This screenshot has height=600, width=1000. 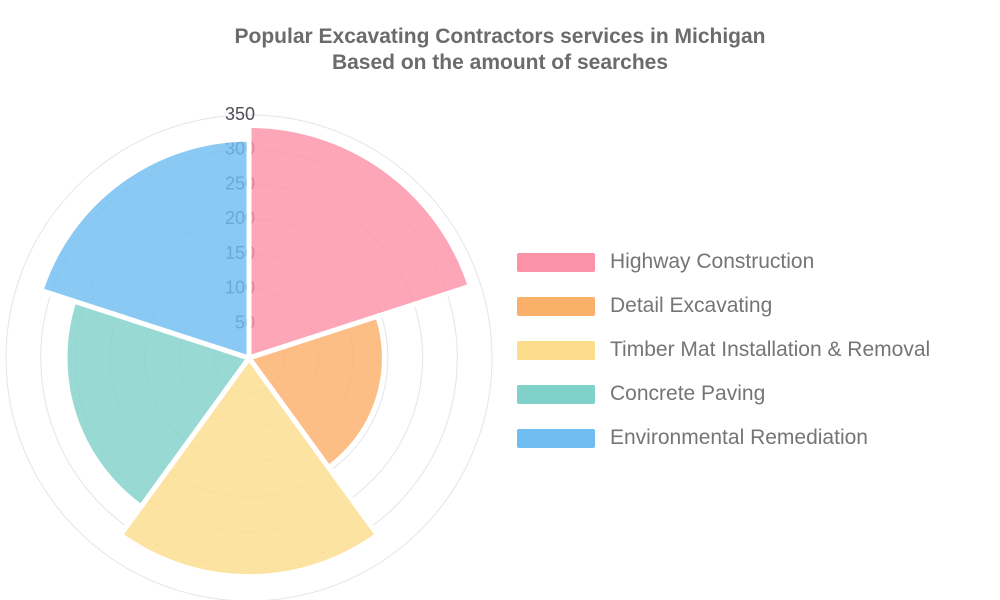 I want to click on sector-detail-excavating, so click(x=316, y=391).